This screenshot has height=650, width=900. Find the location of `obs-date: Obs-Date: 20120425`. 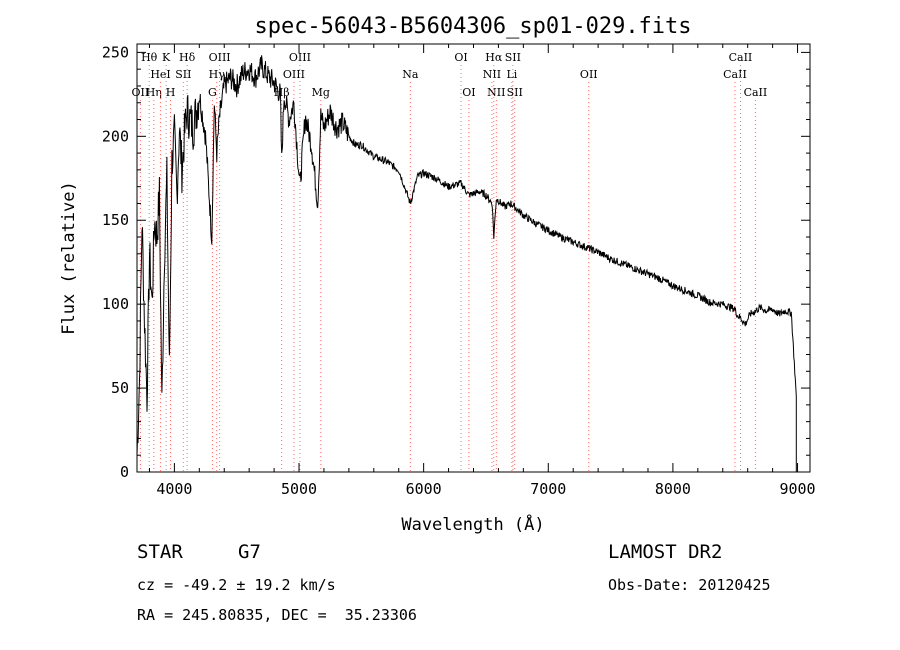

obs-date: Obs-Date: 20120425 is located at coordinates (689, 585).